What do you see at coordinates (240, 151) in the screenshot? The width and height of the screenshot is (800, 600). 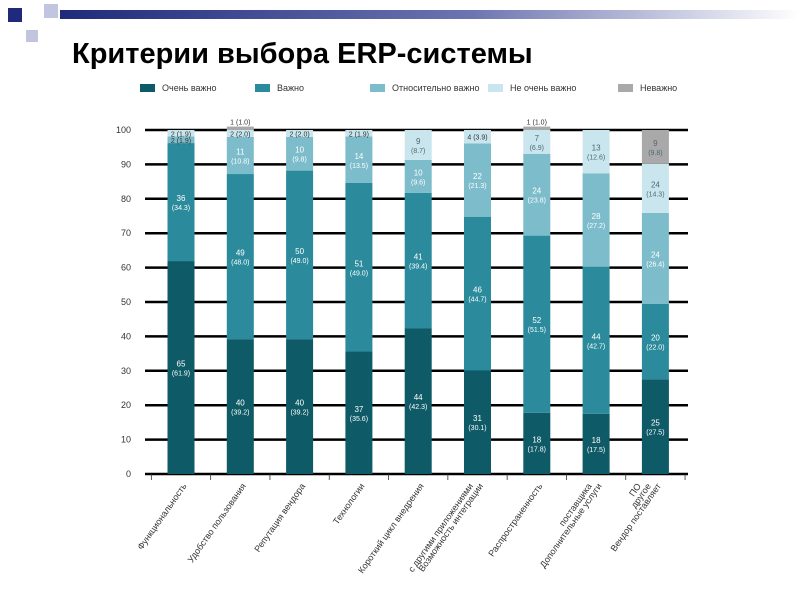 I see `data-label: 11` at bounding box center [240, 151].